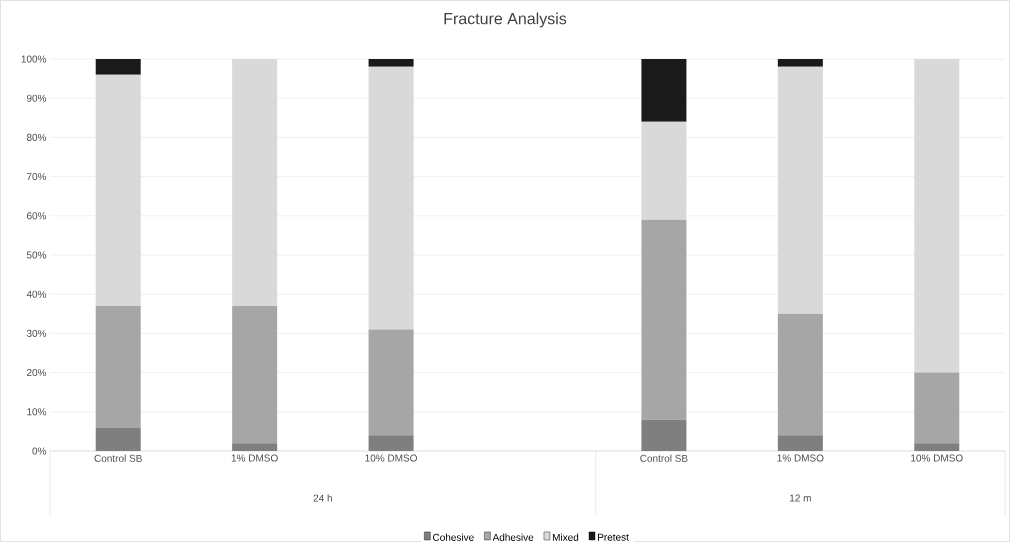 The height and width of the screenshot is (546, 1010). I want to click on legend-label: Cohesive, so click(453, 537).